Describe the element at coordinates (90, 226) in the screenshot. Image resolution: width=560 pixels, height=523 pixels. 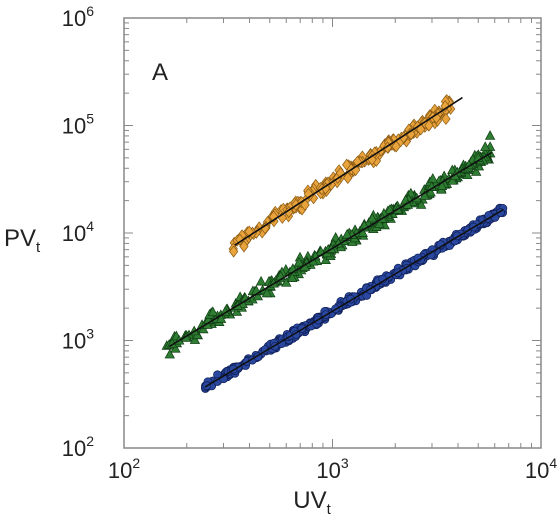
I see `y-tick-label-exp: 4` at that location.